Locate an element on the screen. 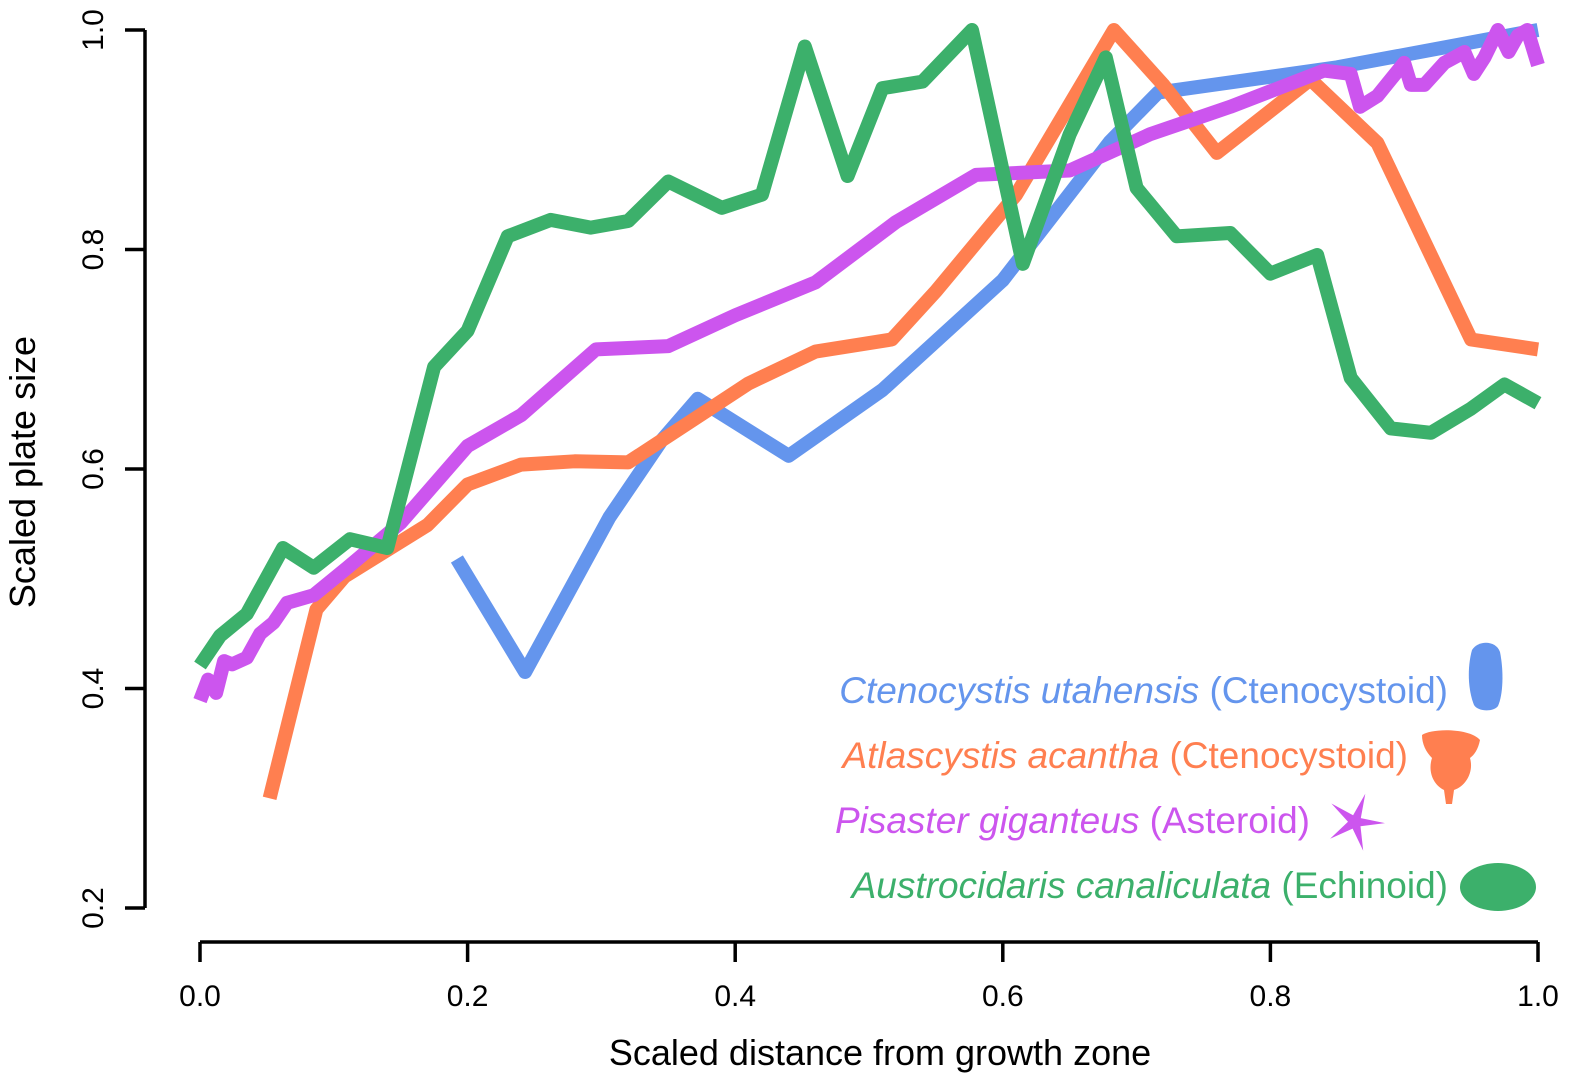 This screenshot has width=1577, height=1086. x-tick-label: 0.4 is located at coordinates (735, 996).